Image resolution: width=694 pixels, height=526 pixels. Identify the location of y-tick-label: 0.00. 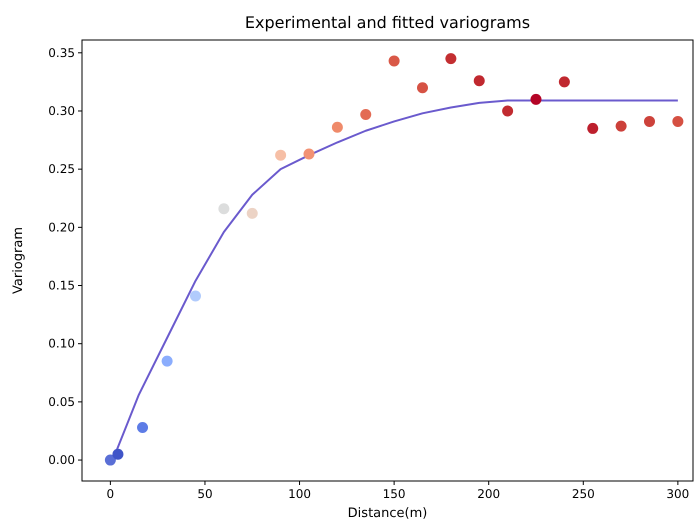
(61, 460).